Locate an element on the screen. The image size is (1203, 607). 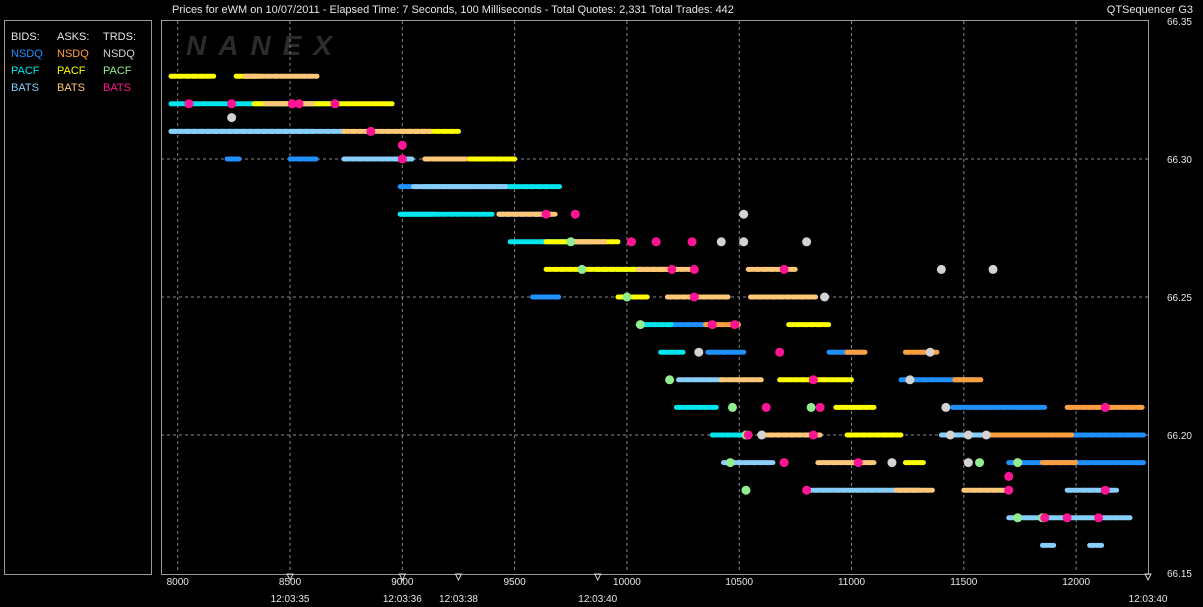
y-tick-label: 66.15 is located at coordinates (1179, 574).